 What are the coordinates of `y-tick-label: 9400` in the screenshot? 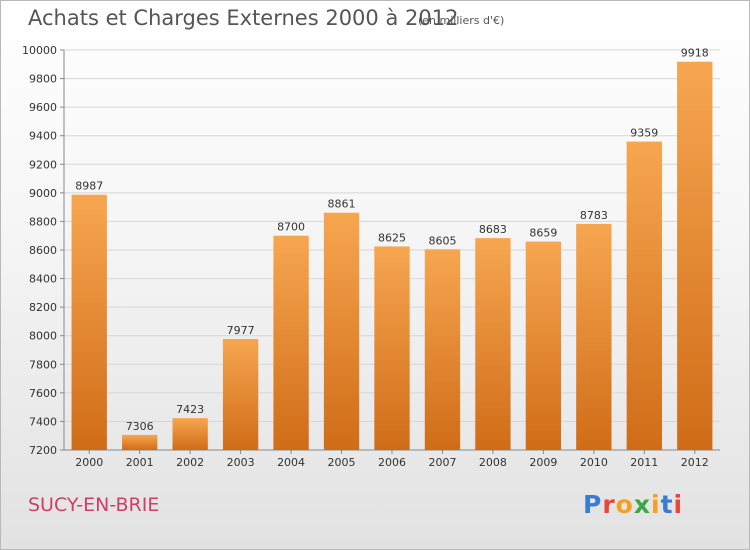 It's located at (43, 136).